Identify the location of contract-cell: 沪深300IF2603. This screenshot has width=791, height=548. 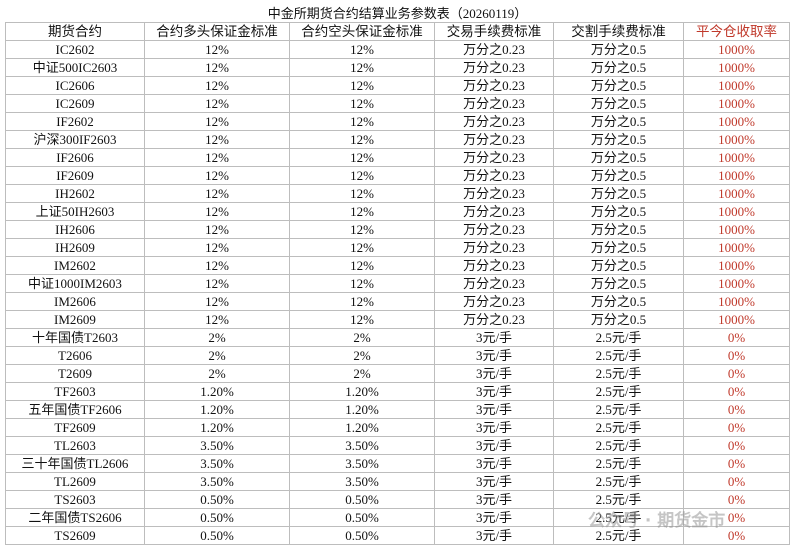
(75, 139).